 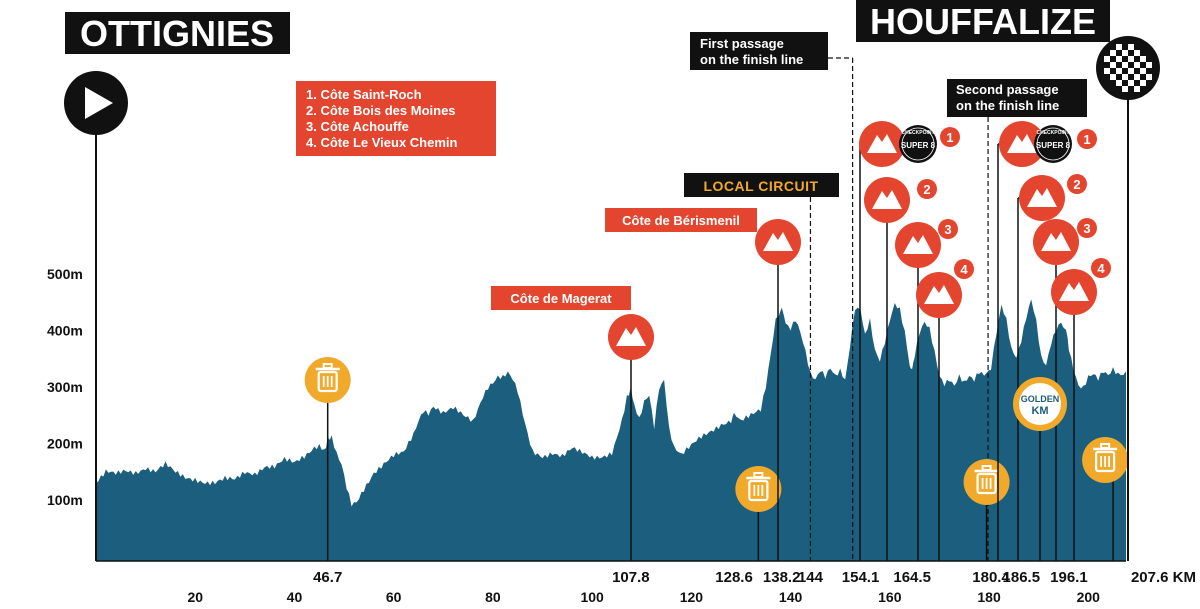 What do you see at coordinates (1040, 399) in the screenshot?
I see `golden-km-line-1: GOLDEN` at bounding box center [1040, 399].